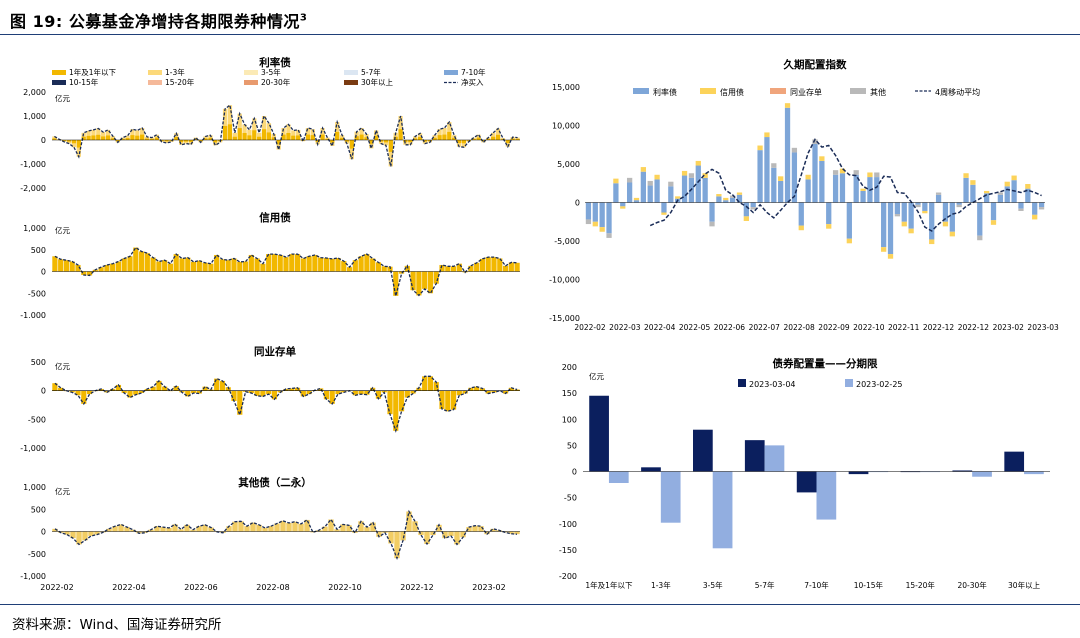  I want to click on legend-label: 2023-03-04, so click(772, 384).